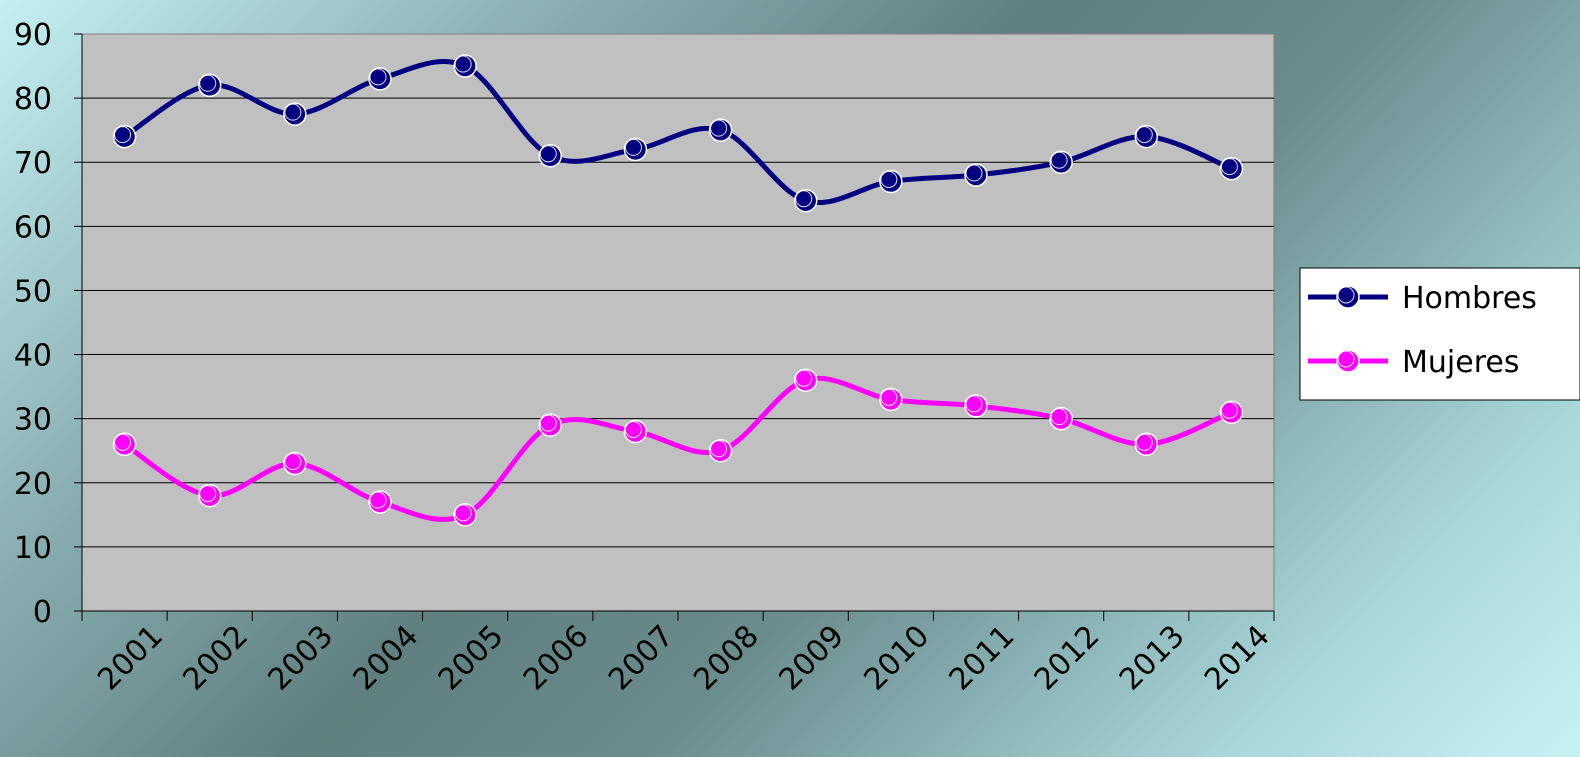 This screenshot has height=757, width=1580. I want to click on y-tick-label: 30, so click(33, 420).